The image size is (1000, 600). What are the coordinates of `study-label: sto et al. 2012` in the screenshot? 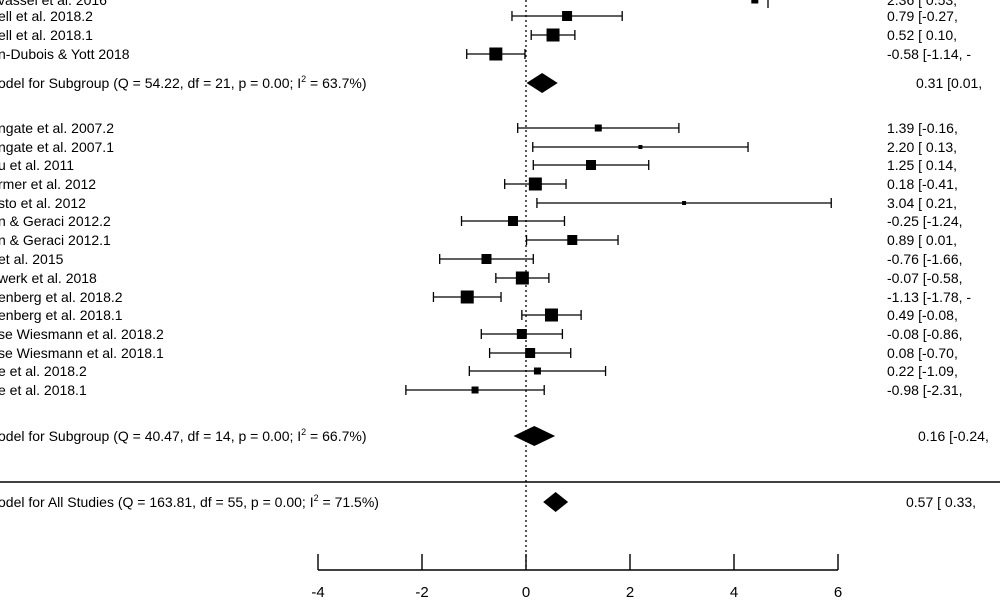 It's located at (43, 203).